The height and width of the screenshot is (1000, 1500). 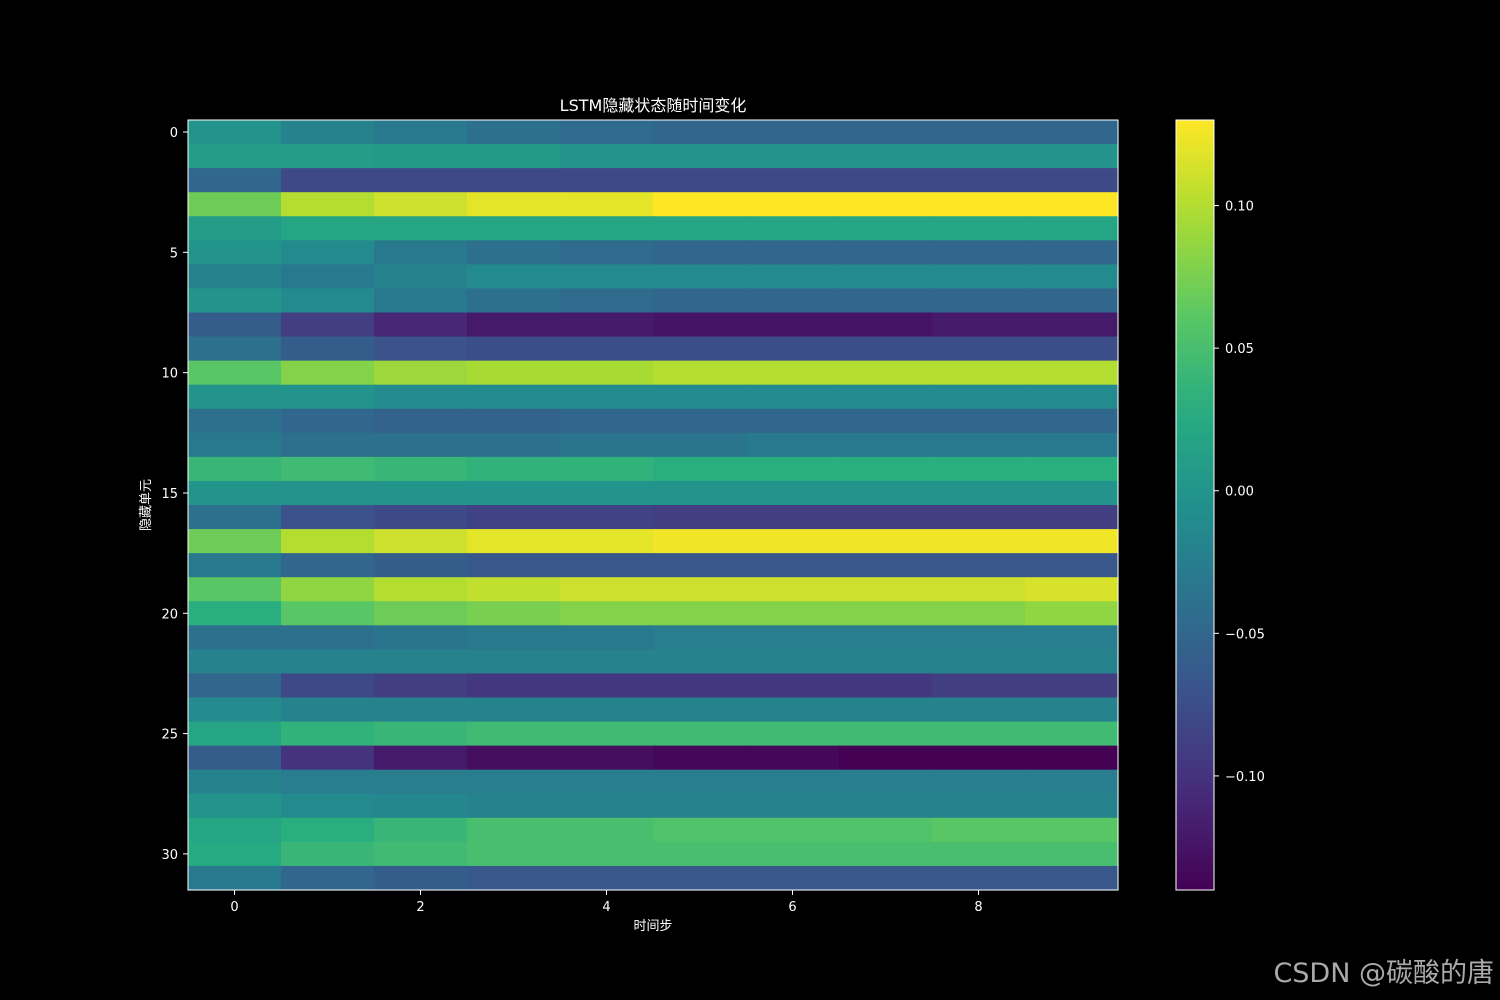 What do you see at coordinates (514, 156) in the screenshot?
I see `heatmap-cell-r1-c3` at bounding box center [514, 156].